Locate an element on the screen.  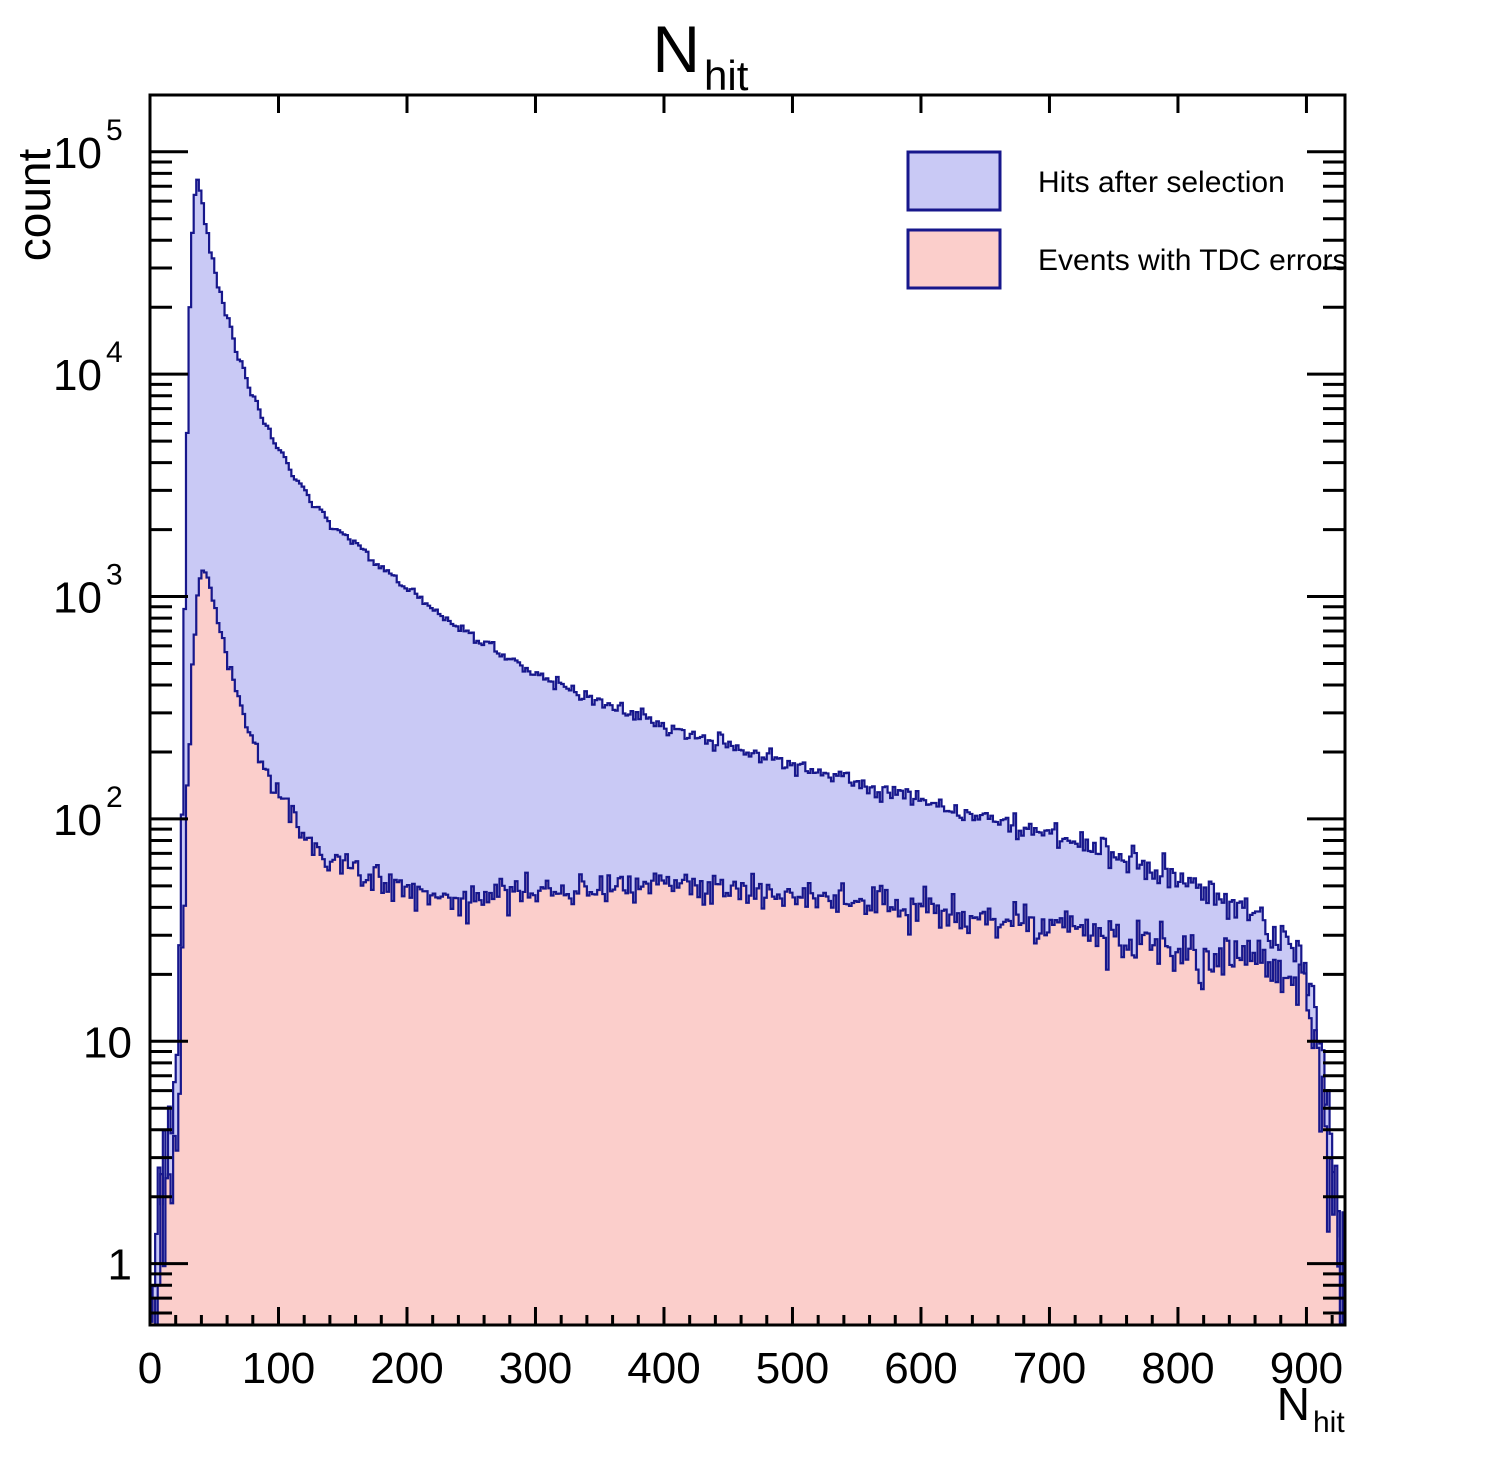
legend-entry: Hits after selection is located at coordinates (1095, 181).